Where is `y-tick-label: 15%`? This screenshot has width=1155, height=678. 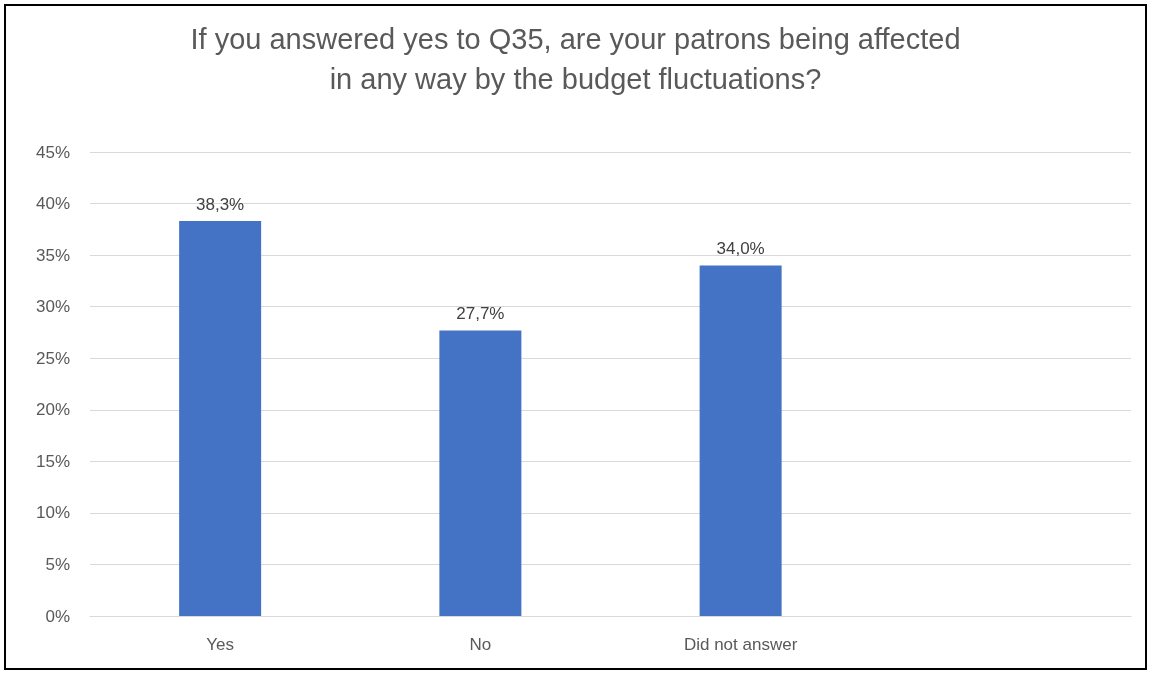 y-tick-label: 15% is located at coordinates (52, 461).